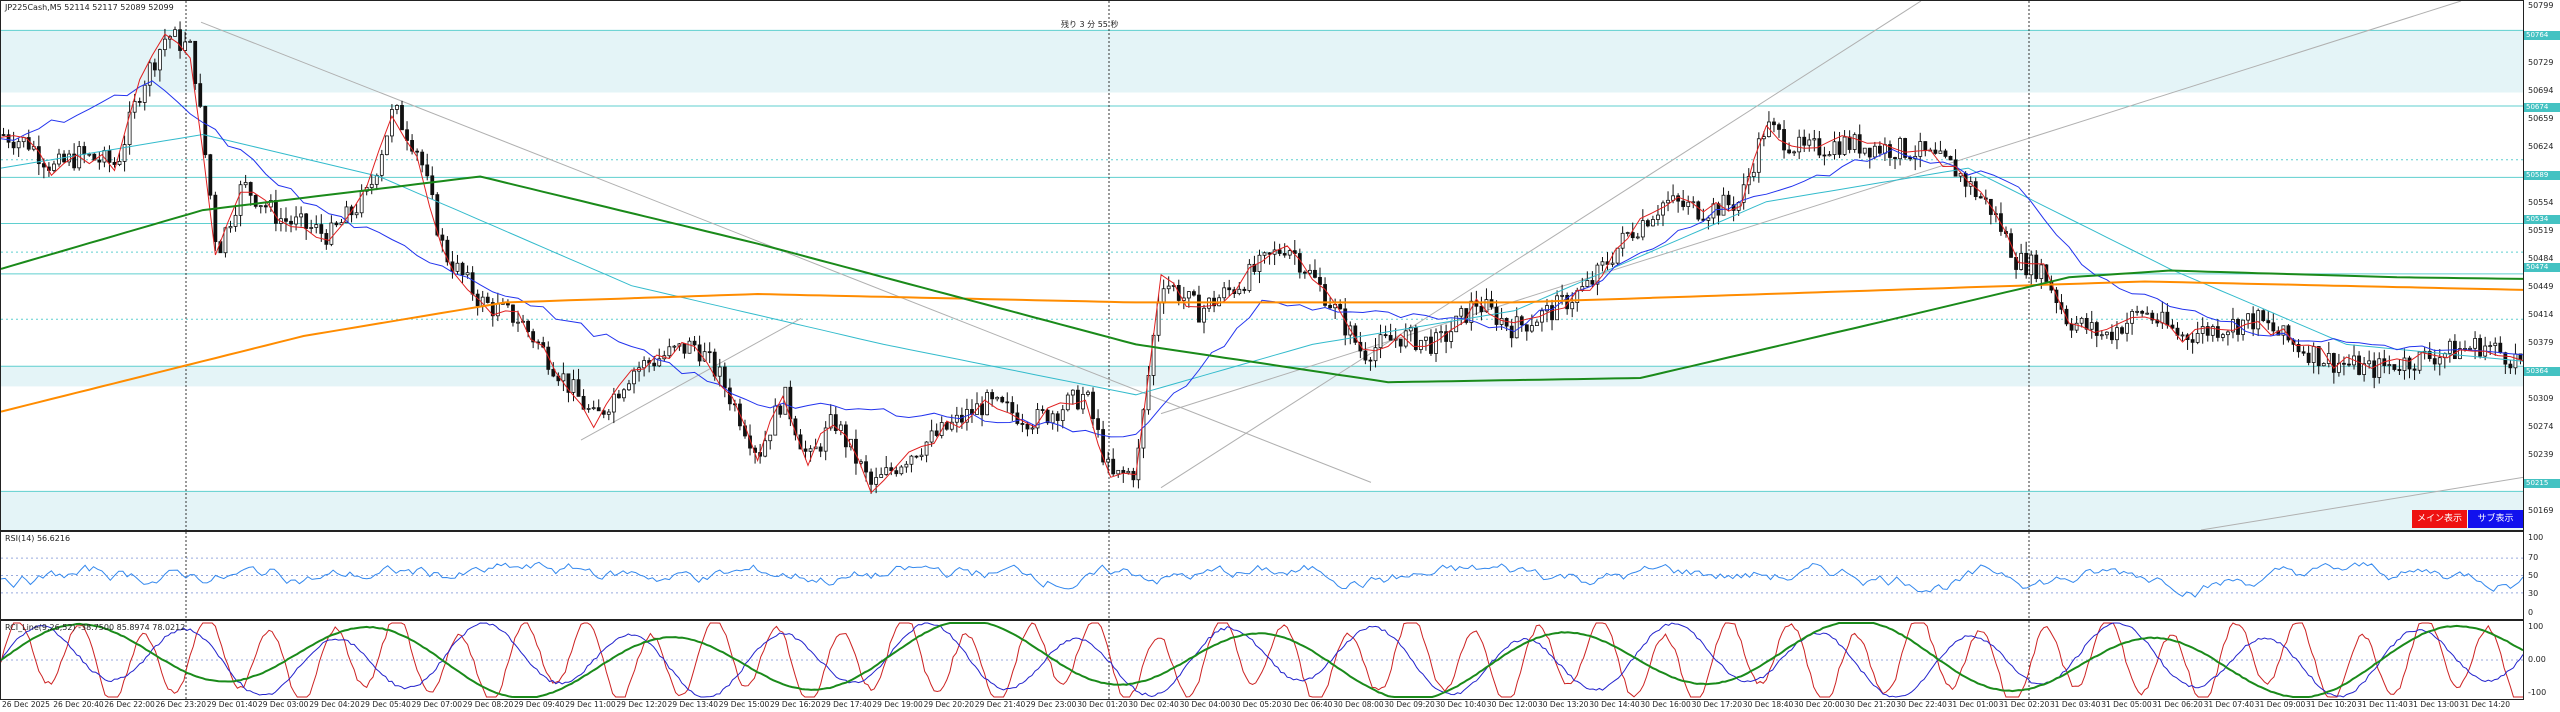 This screenshot has height=712, width=2560. What do you see at coordinates (1262, 575) in the screenshot?
I see `rsi-pane: RSI(14) 56.6216` at bounding box center [1262, 575].